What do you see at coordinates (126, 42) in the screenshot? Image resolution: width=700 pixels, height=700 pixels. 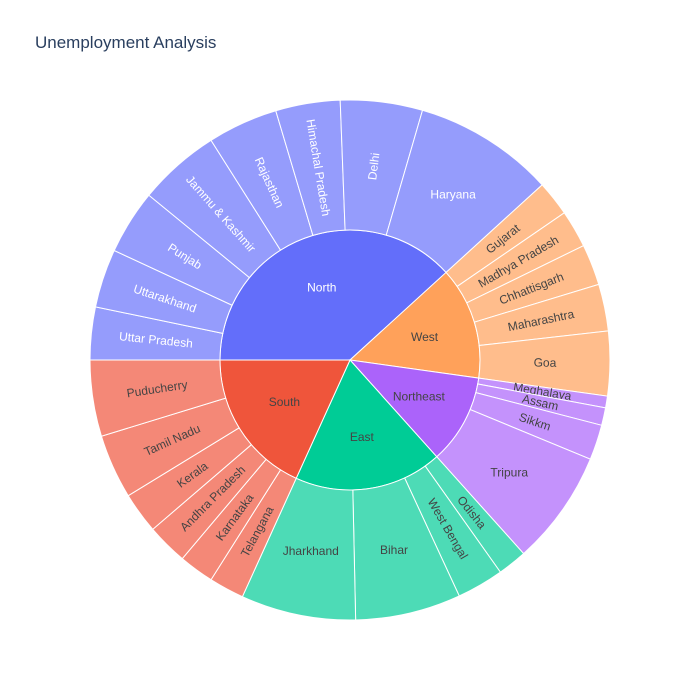 I see `chart-title: Unemployment Analysis` at bounding box center [126, 42].